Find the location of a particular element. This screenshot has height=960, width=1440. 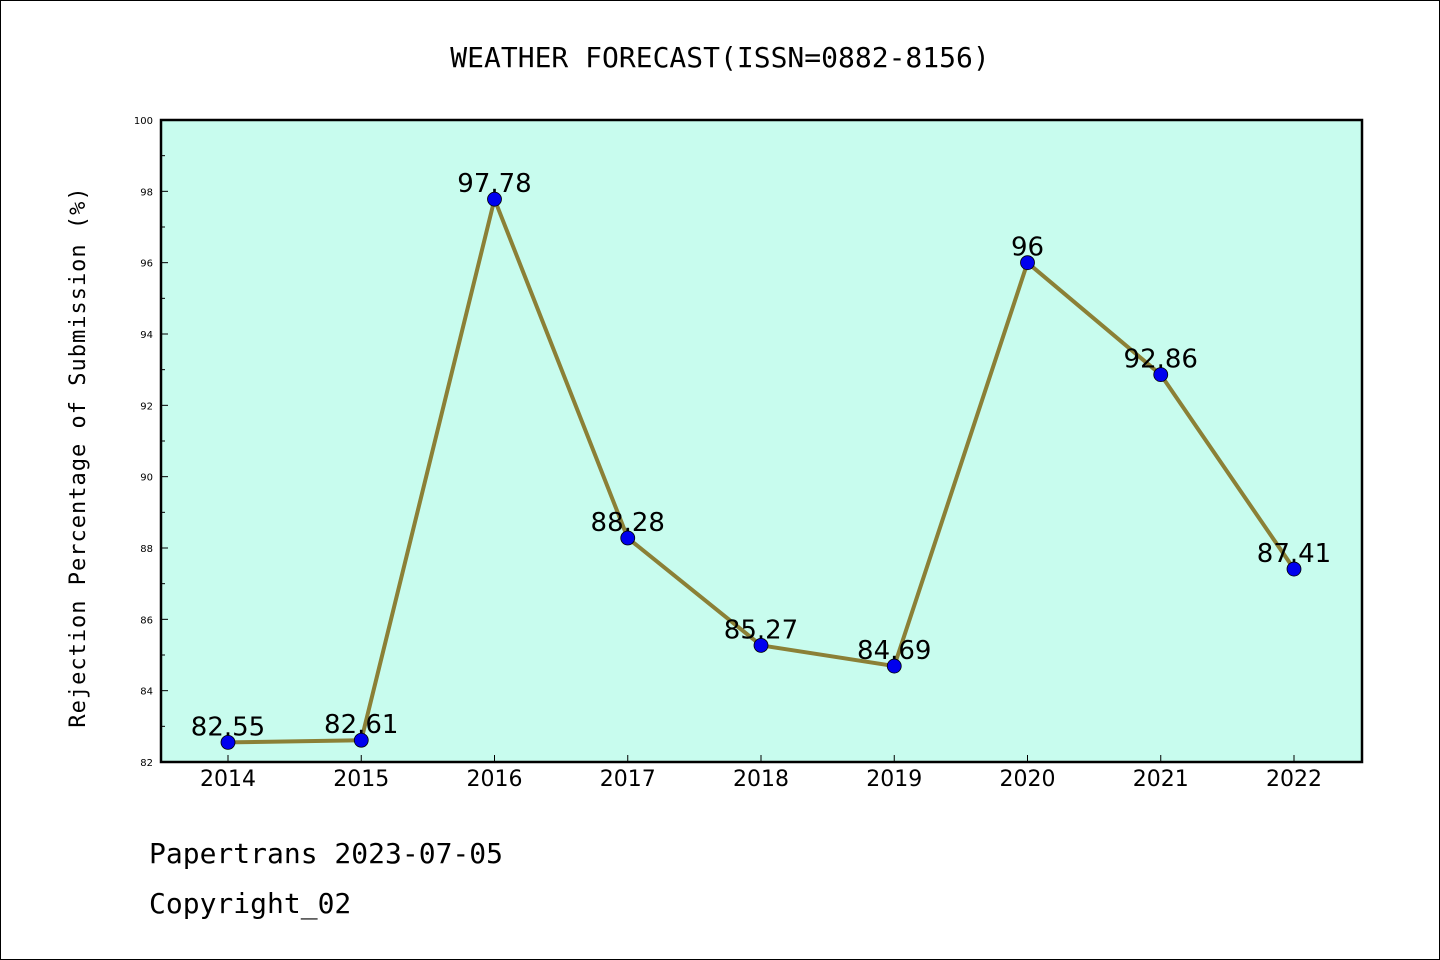

x-tick-label: 2022 is located at coordinates (1294, 779).